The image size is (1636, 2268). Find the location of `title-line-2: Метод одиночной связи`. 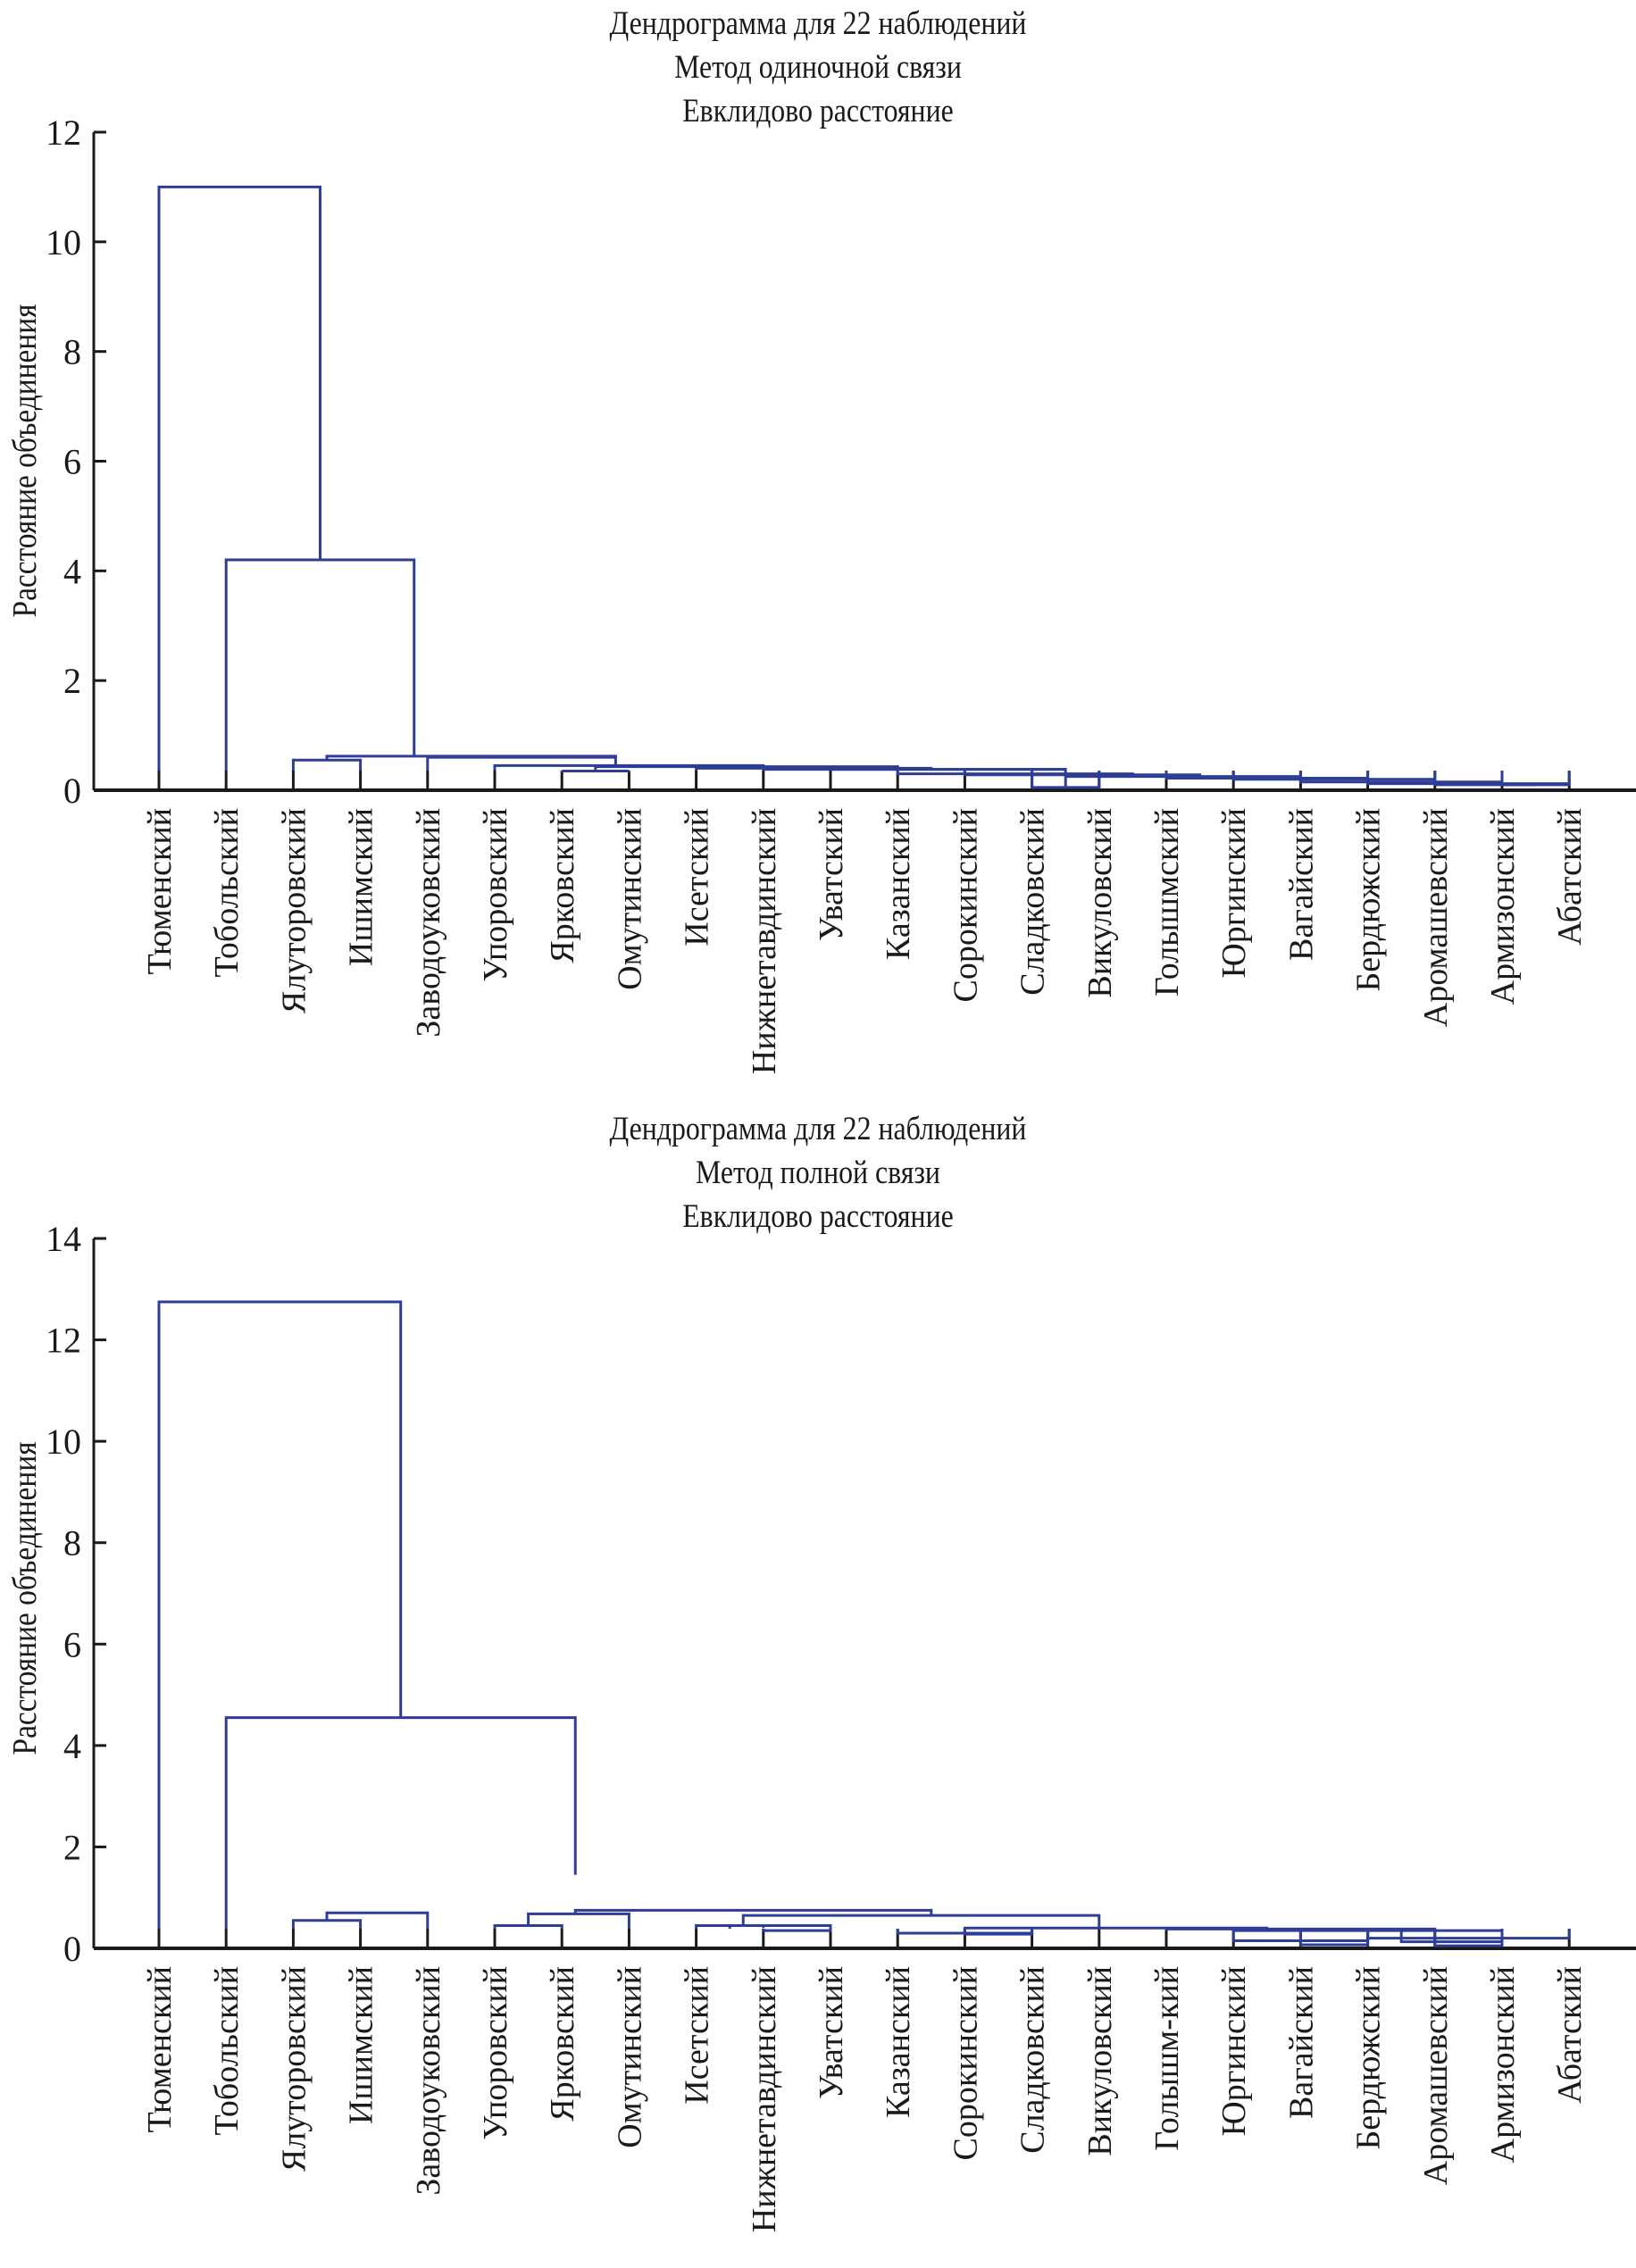

title-line-2: Метод одиночной связи is located at coordinates (818, 67).